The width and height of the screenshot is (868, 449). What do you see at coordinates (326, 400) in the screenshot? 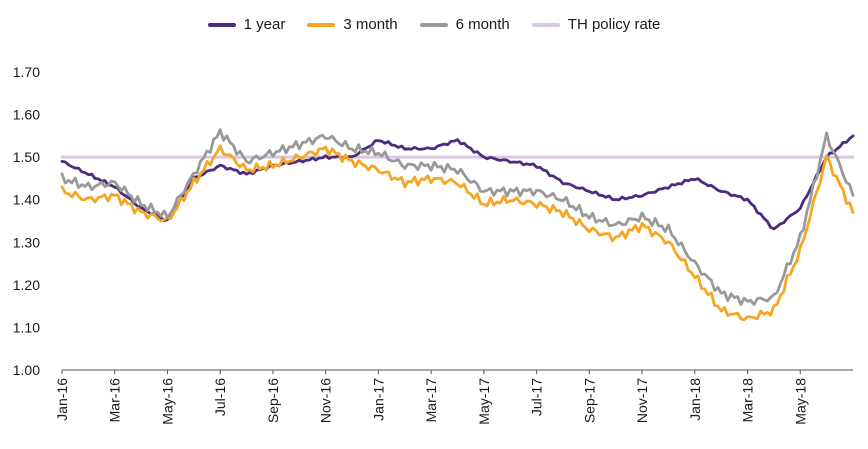
I see `x-tick-label: Nov-16` at bounding box center [326, 400].